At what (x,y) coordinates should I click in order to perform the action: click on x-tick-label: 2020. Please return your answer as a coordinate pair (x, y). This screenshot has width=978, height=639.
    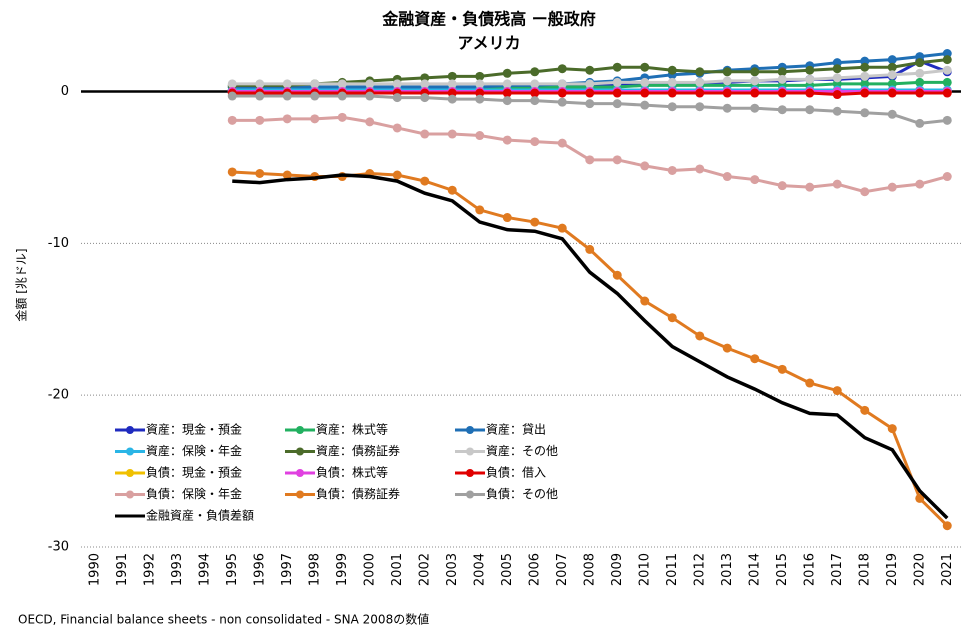
    Looking at the image, I should click on (919, 569).